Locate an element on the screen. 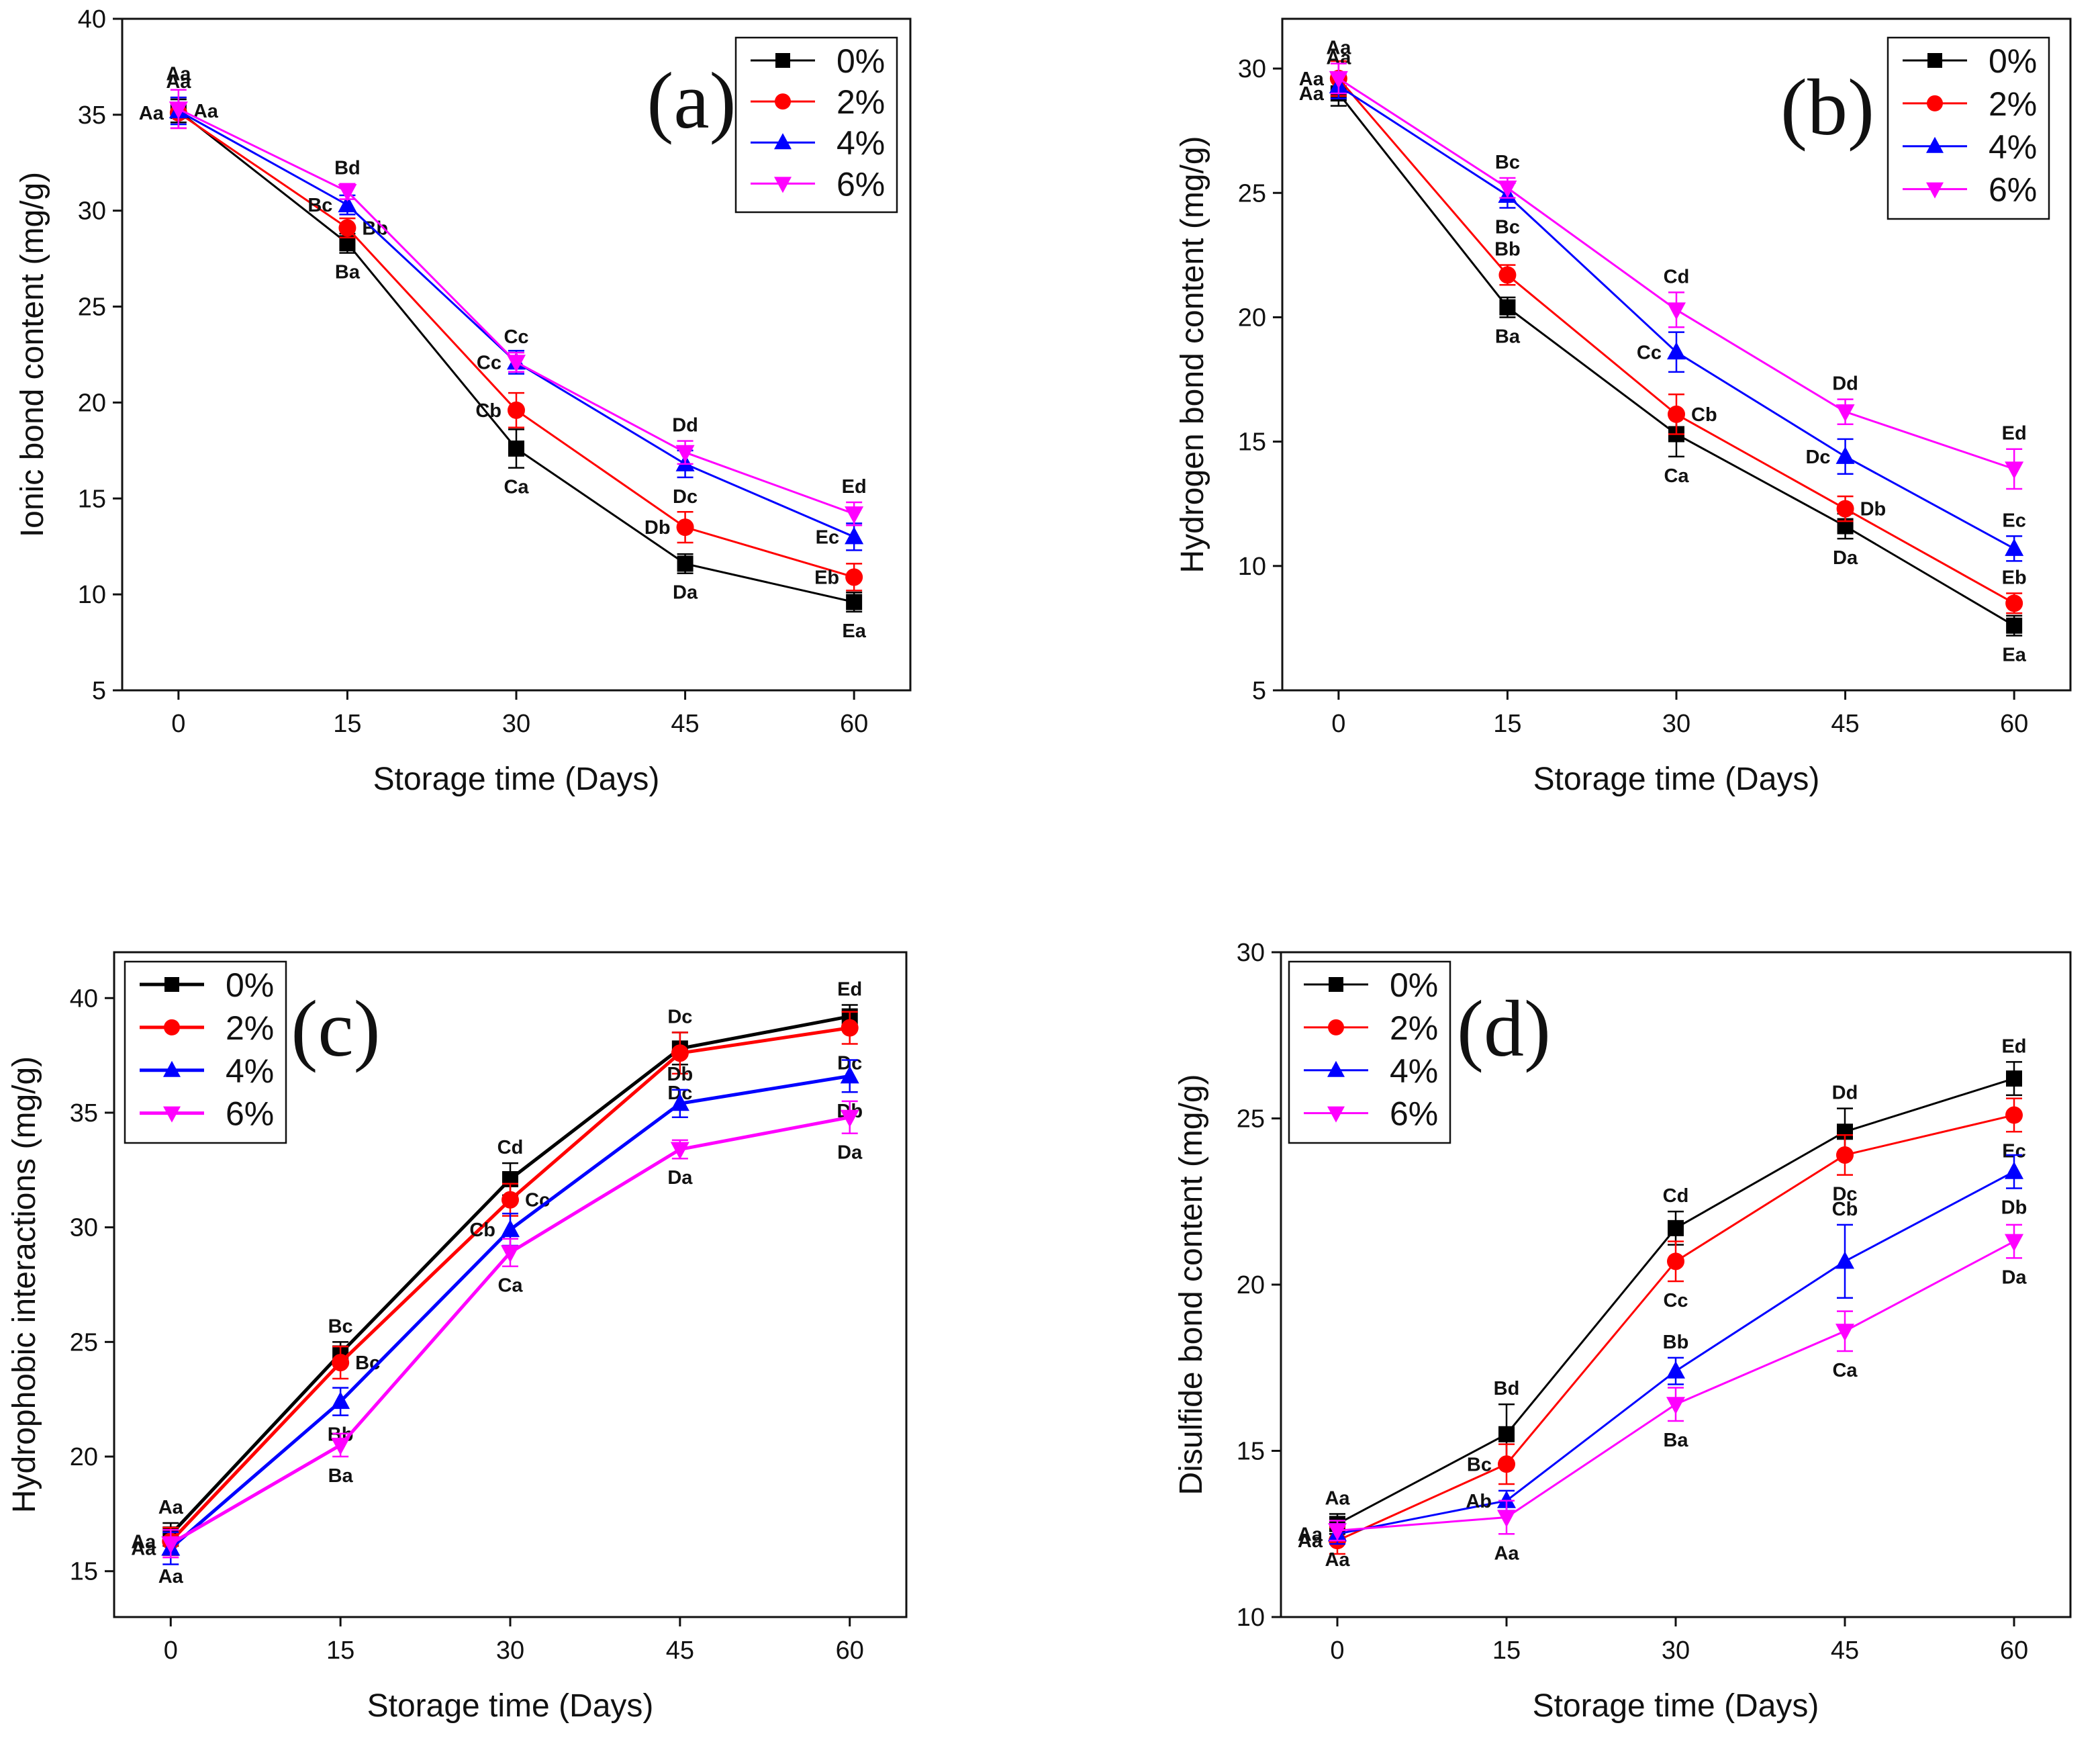 The width and height of the screenshot is (2100, 1750). y-axis-title: Hydrogen bond content (mg/g) is located at coordinates (1192, 354).